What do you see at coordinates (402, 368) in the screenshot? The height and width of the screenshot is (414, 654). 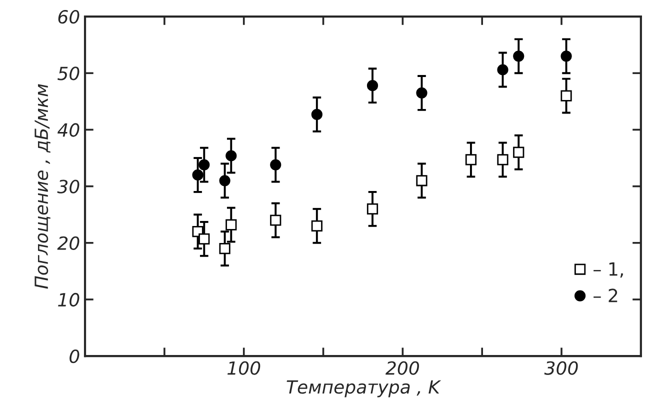 I see `x-tick-label: 200` at bounding box center [402, 368].